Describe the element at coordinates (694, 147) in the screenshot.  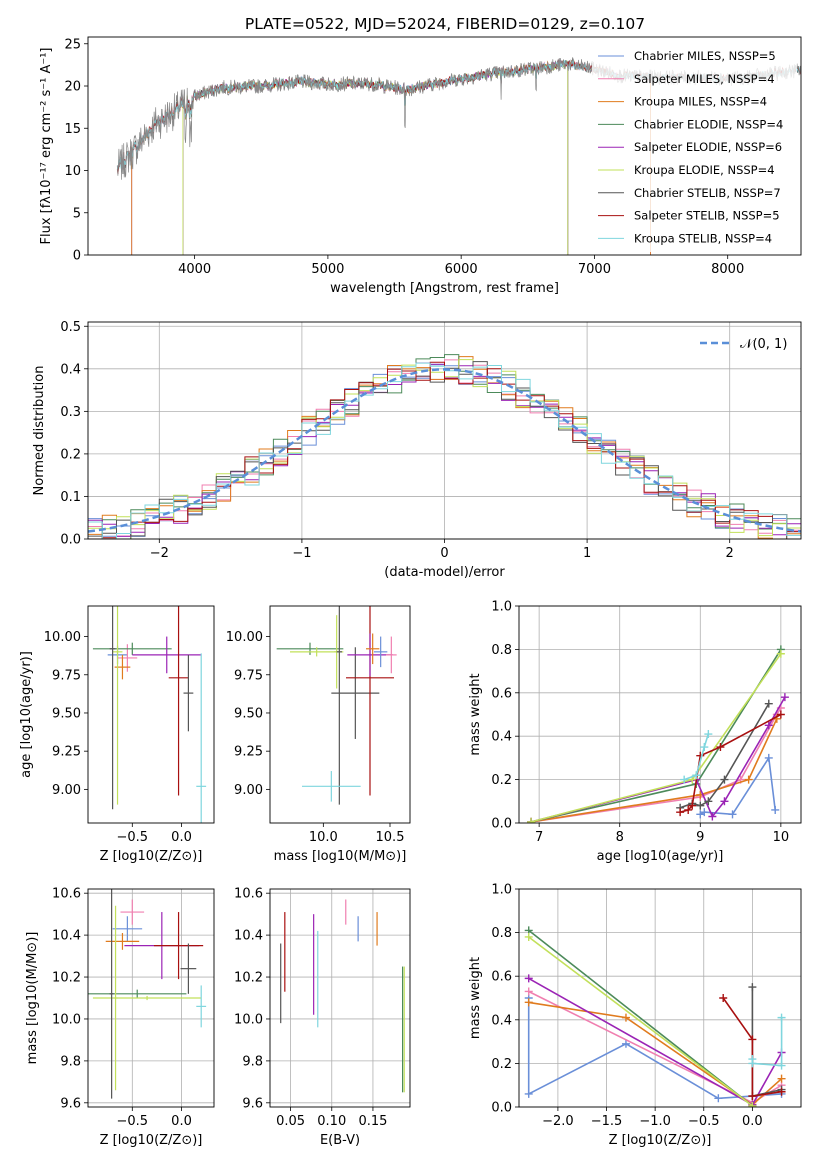
I see `legend-box` at that location.